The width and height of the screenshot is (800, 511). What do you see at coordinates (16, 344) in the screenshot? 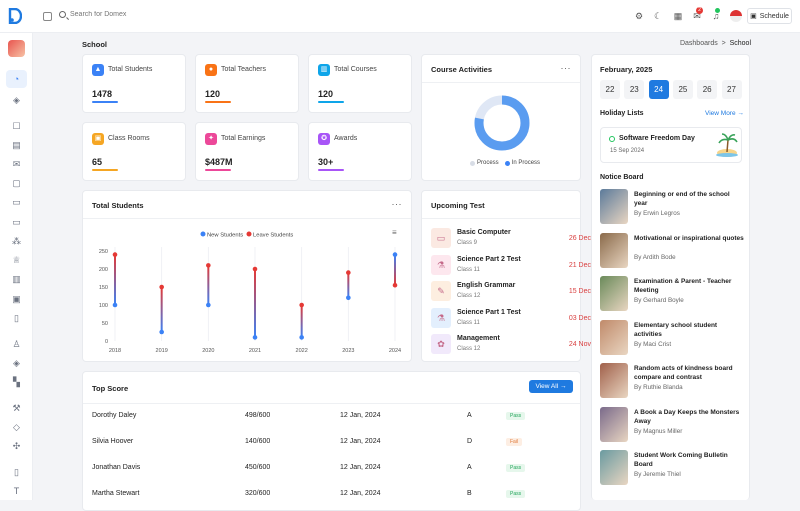
I see `users-icon: ♙` at bounding box center [16, 344].